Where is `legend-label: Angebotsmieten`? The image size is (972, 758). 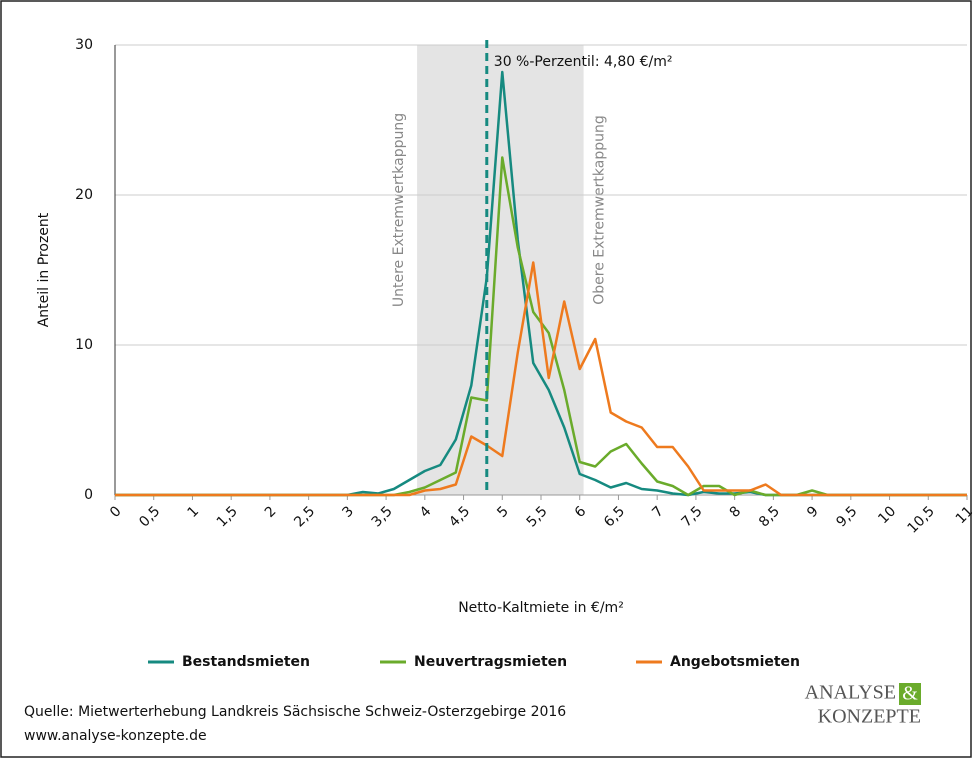 legend-label: Angebotsmieten is located at coordinates (735, 662).